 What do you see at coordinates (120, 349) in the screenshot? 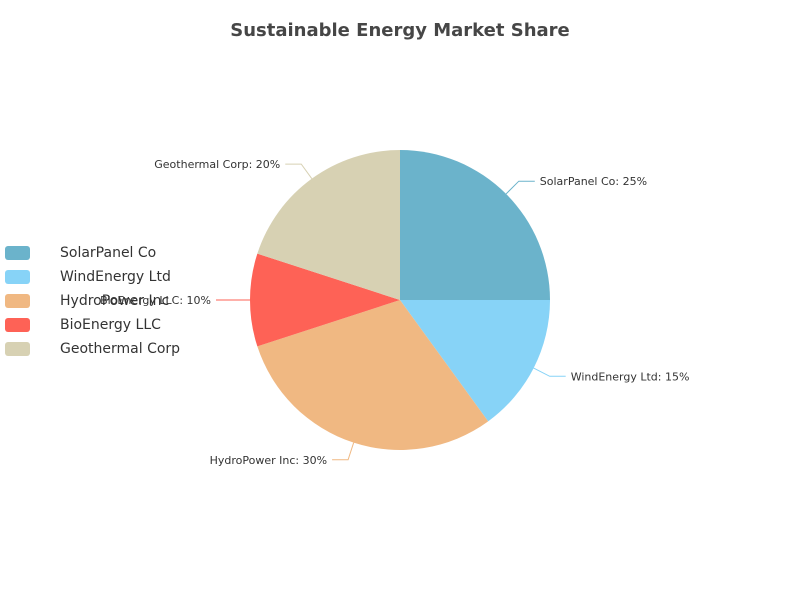
I see `legend-label-geothermal: Geothermal Corp` at bounding box center [120, 349].